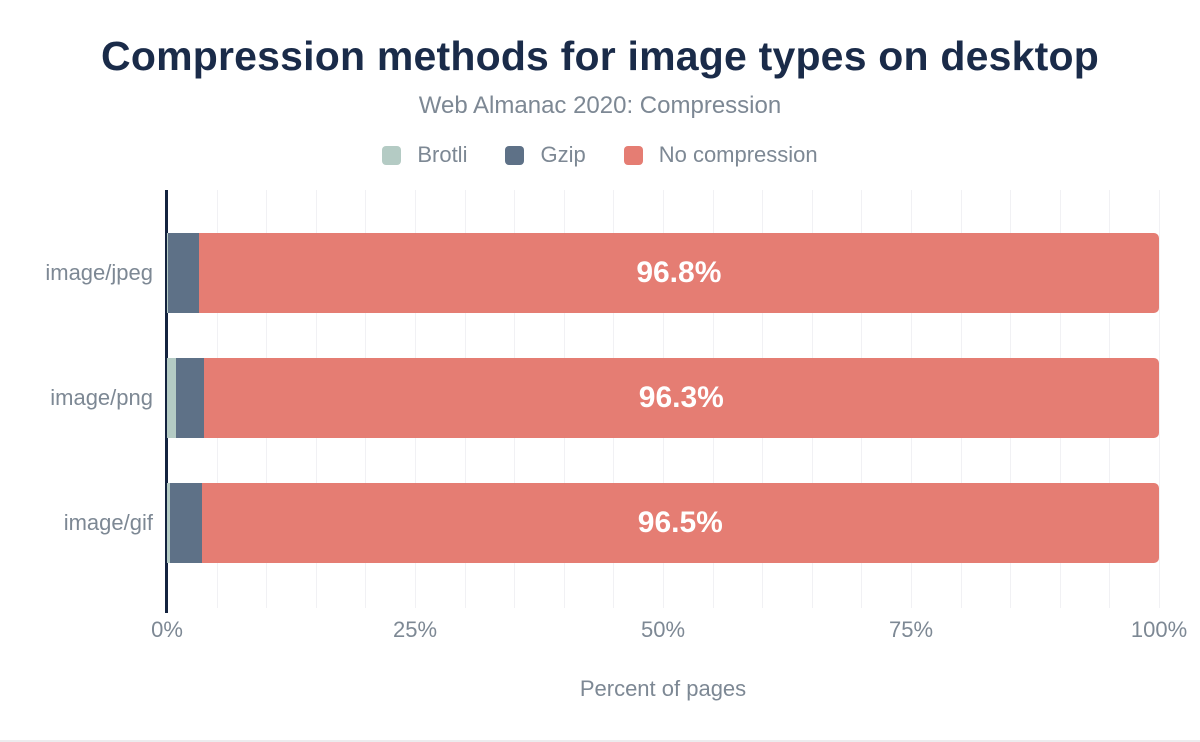 The image size is (1200, 742). Describe the element at coordinates (1159, 629) in the screenshot. I see `x-tick-100pct: 100%` at that location.